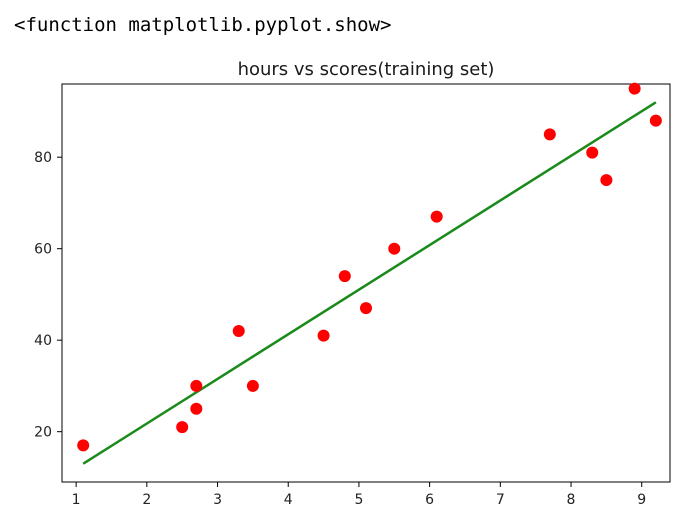 The height and width of the screenshot is (528, 688). What do you see at coordinates (366, 69) in the screenshot?
I see `chart-title: hours vs scores(training set)` at bounding box center [366, 69].